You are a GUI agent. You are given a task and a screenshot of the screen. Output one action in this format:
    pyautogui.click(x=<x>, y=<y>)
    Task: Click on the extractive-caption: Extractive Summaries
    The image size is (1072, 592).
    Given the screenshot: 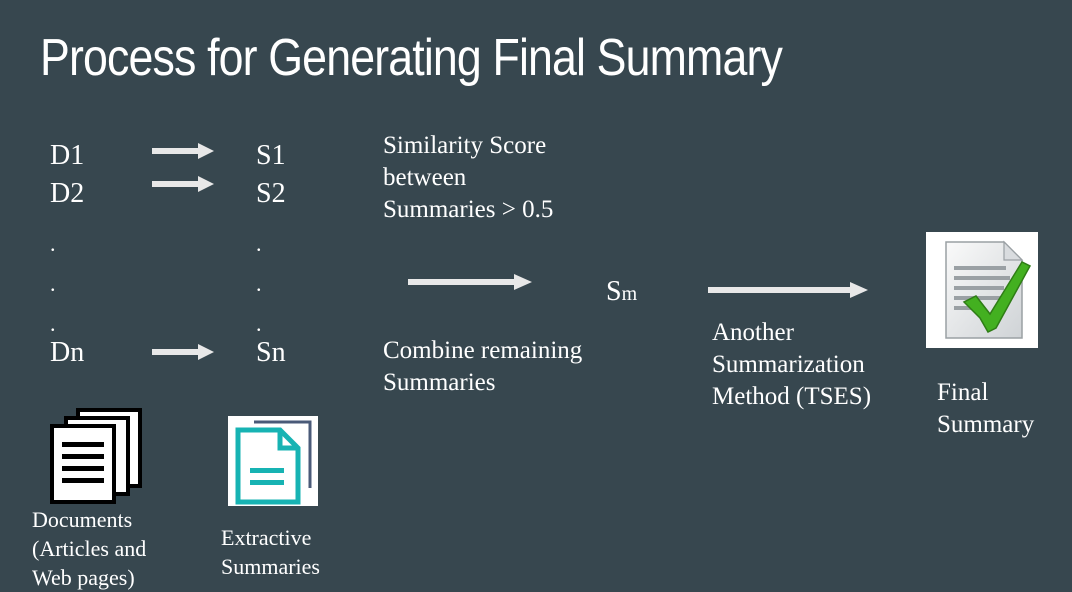 What is the action you would take?
    pyautogui.click(x=270, y=552)
    